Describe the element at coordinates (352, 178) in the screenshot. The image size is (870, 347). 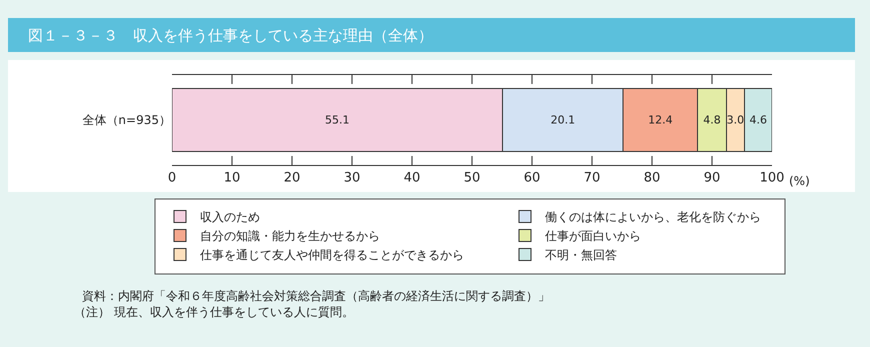
I see `x-tick-label: 30` at that location.